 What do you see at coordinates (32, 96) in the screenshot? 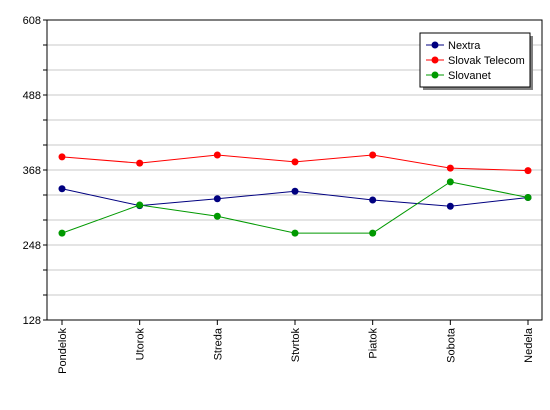
I see `y-tick-label: 488` at bounding box center [32, 96].